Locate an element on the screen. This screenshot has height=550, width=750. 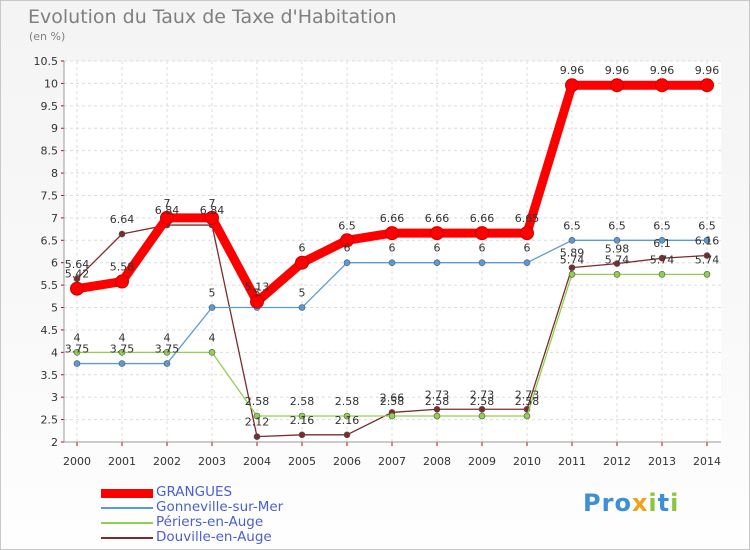
y-tick-label: 4 is located at coordinates (54, 352).